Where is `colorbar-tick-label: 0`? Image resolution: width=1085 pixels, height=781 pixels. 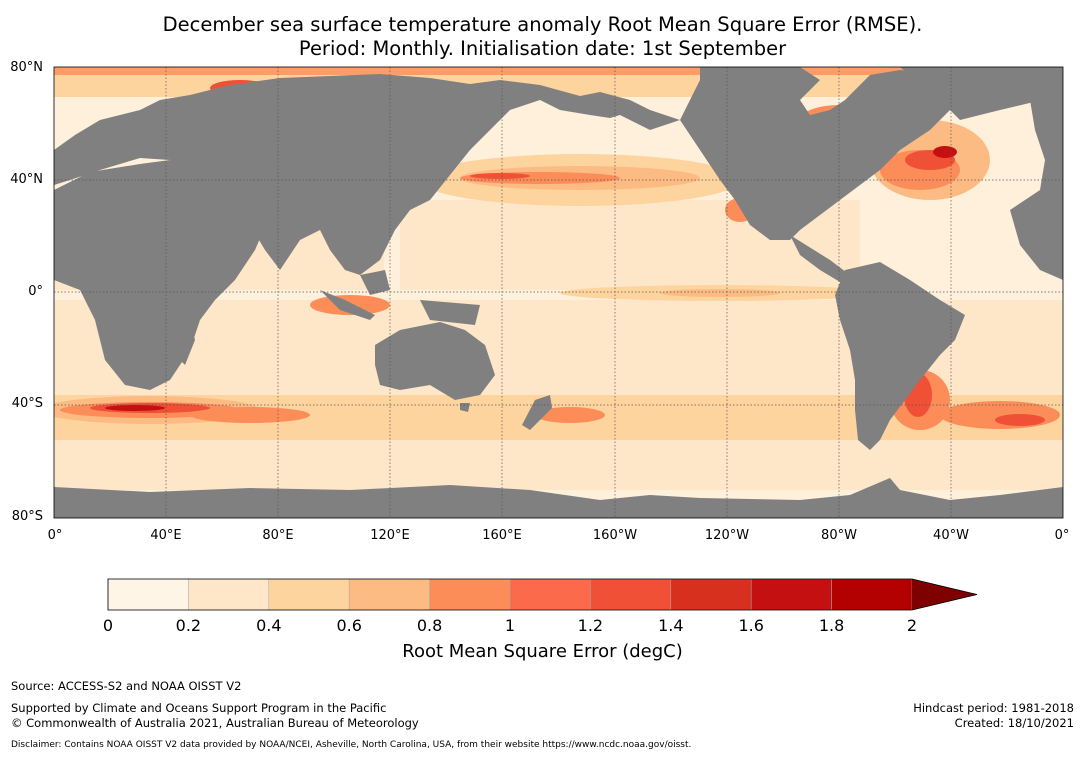 colorbar-tick-label: 0 is located at coordinates (108, 625).